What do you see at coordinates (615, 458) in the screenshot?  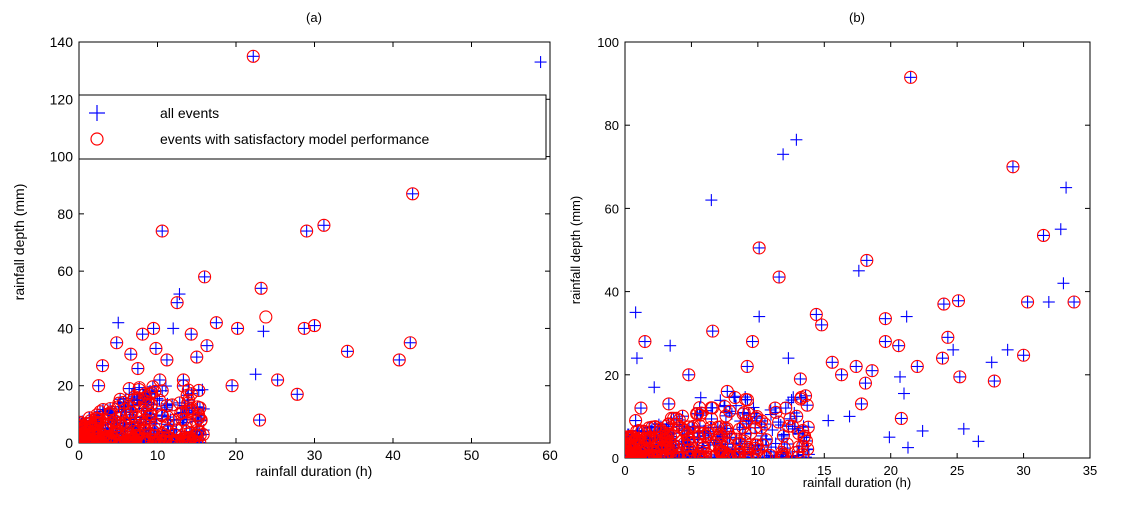 I see `y-tick-label: 0` at bounding box center [615, 458].